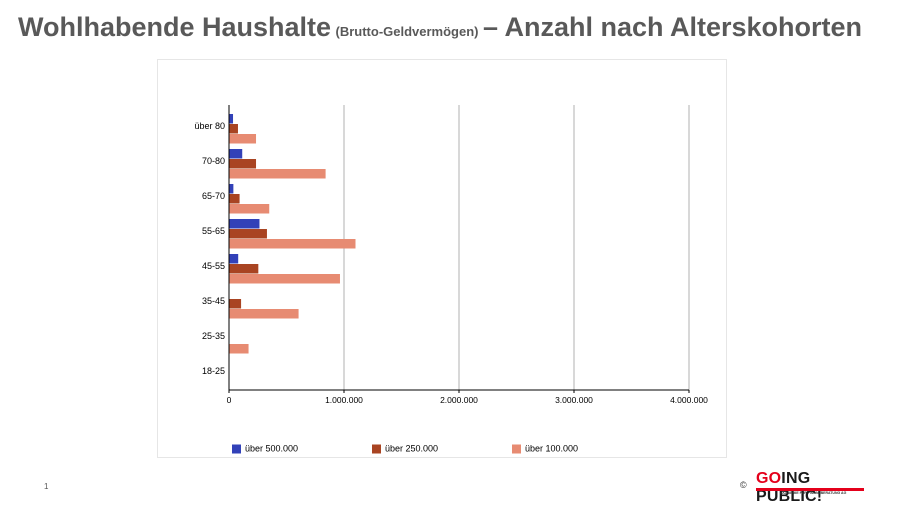 The width and height of the screenshot is (899, 506). I want to click on brand-underline, so click(810, 489).